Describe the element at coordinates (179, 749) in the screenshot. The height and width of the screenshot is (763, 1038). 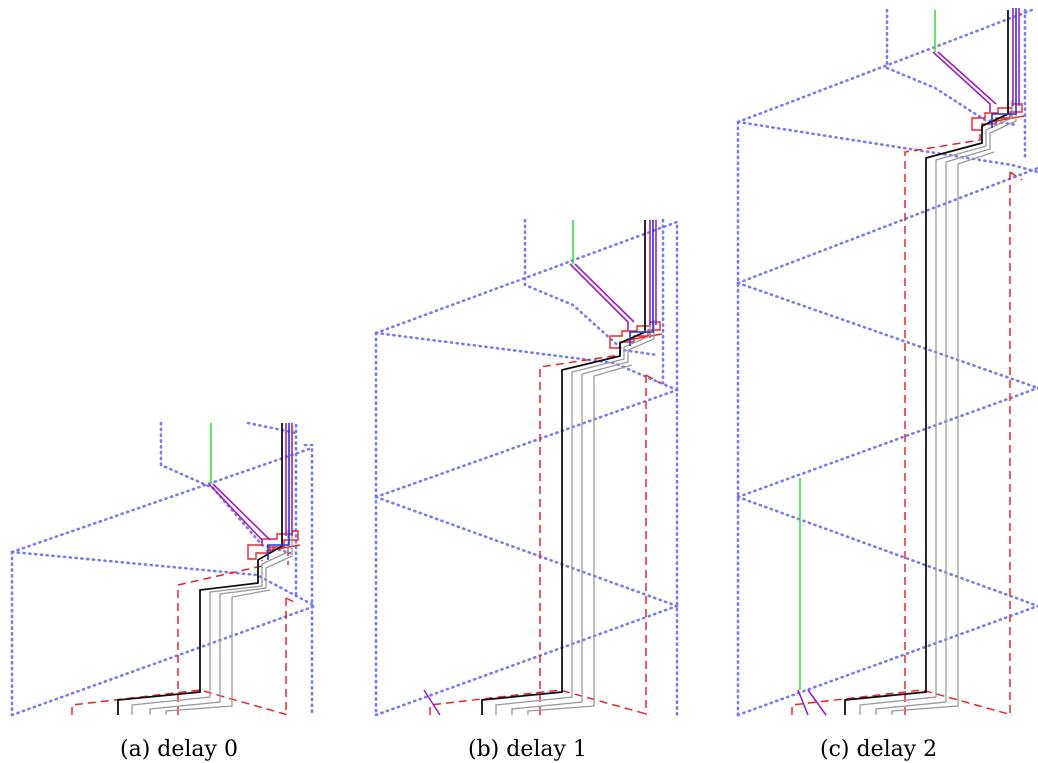
I see `caption-a: (a) delay 0` at that location.